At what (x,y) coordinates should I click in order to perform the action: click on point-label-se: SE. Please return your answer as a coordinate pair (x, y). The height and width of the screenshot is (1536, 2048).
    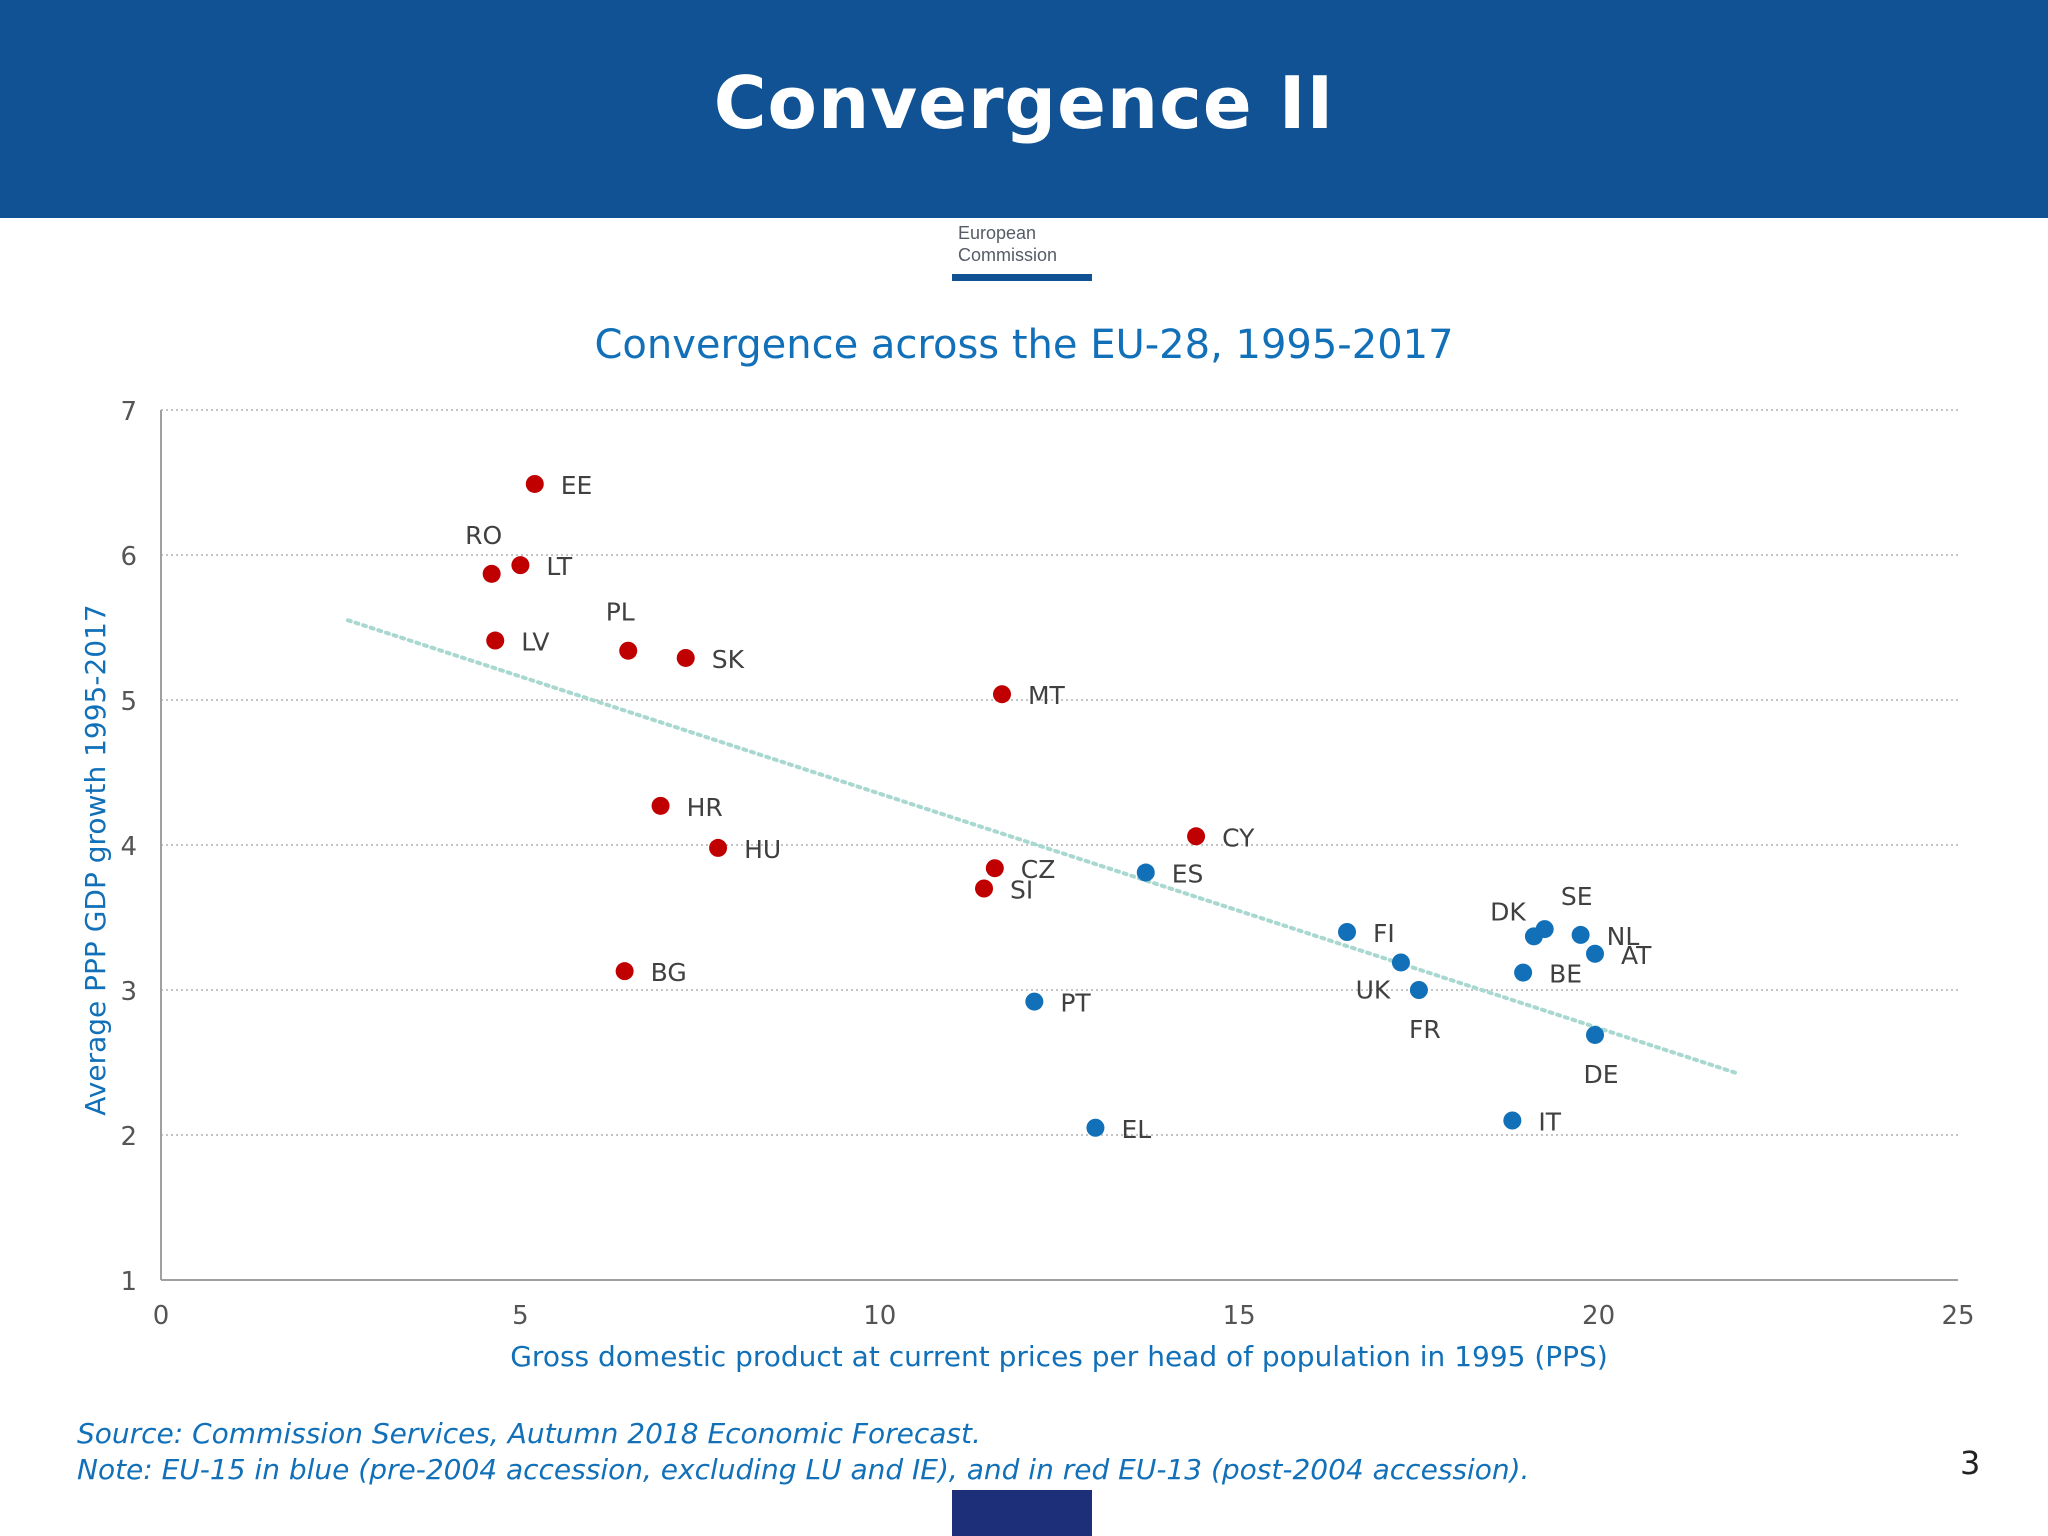
    Looking at the image, I should click on (1577, 896).